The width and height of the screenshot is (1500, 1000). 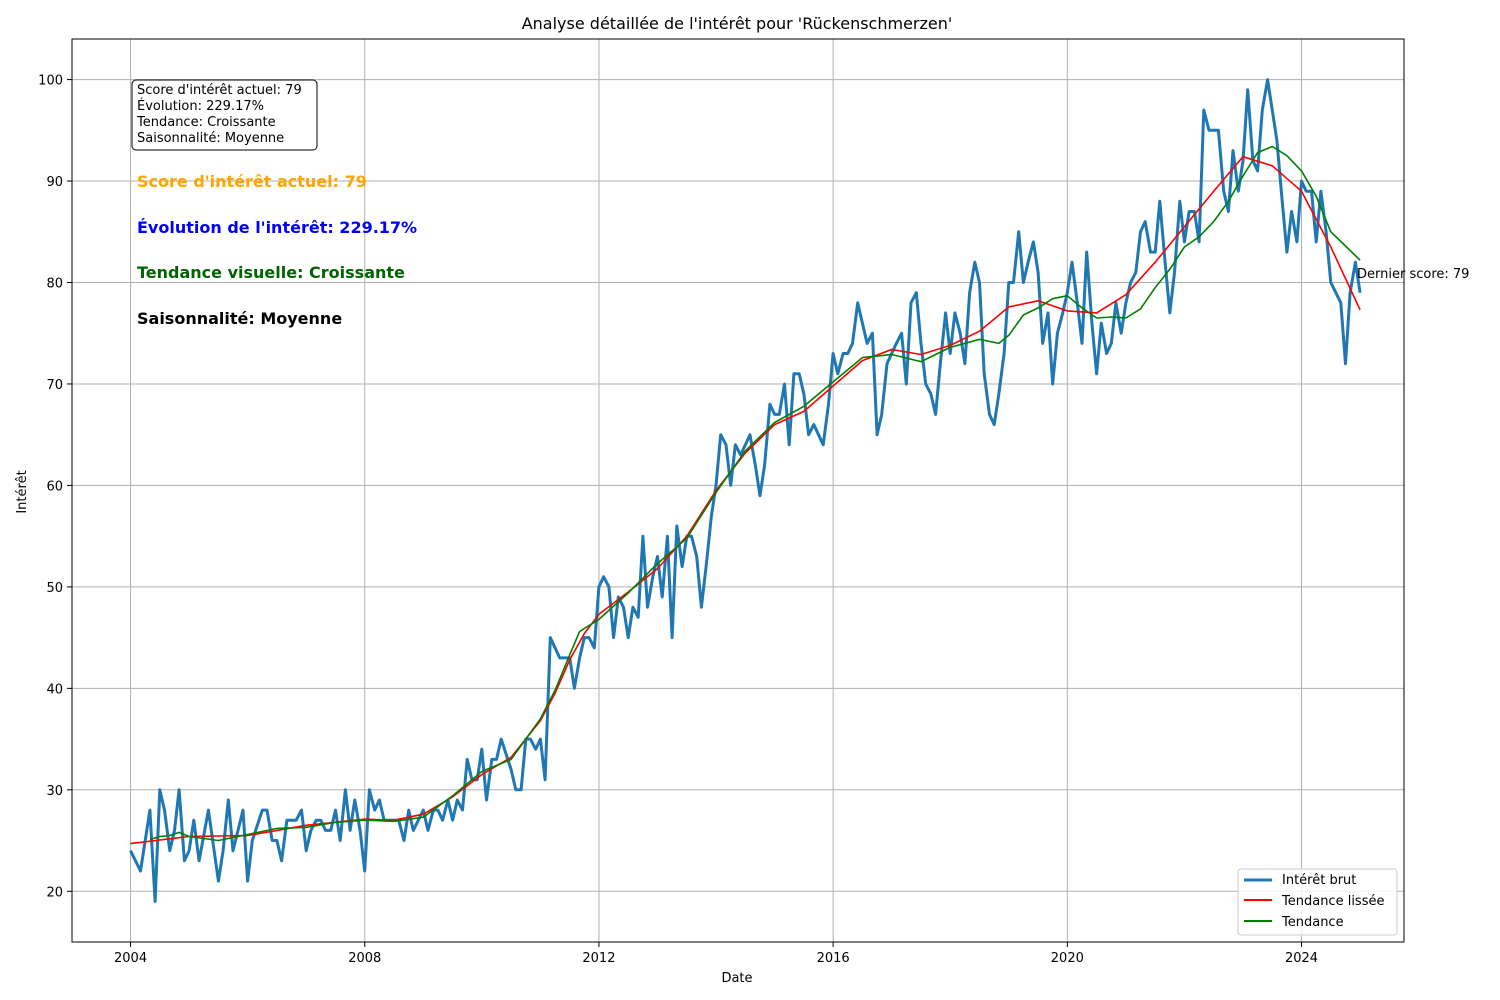 I want to click on annotation-evolution: Évolution de l'intérêt: 229.17%, so click(x=277, y=227).